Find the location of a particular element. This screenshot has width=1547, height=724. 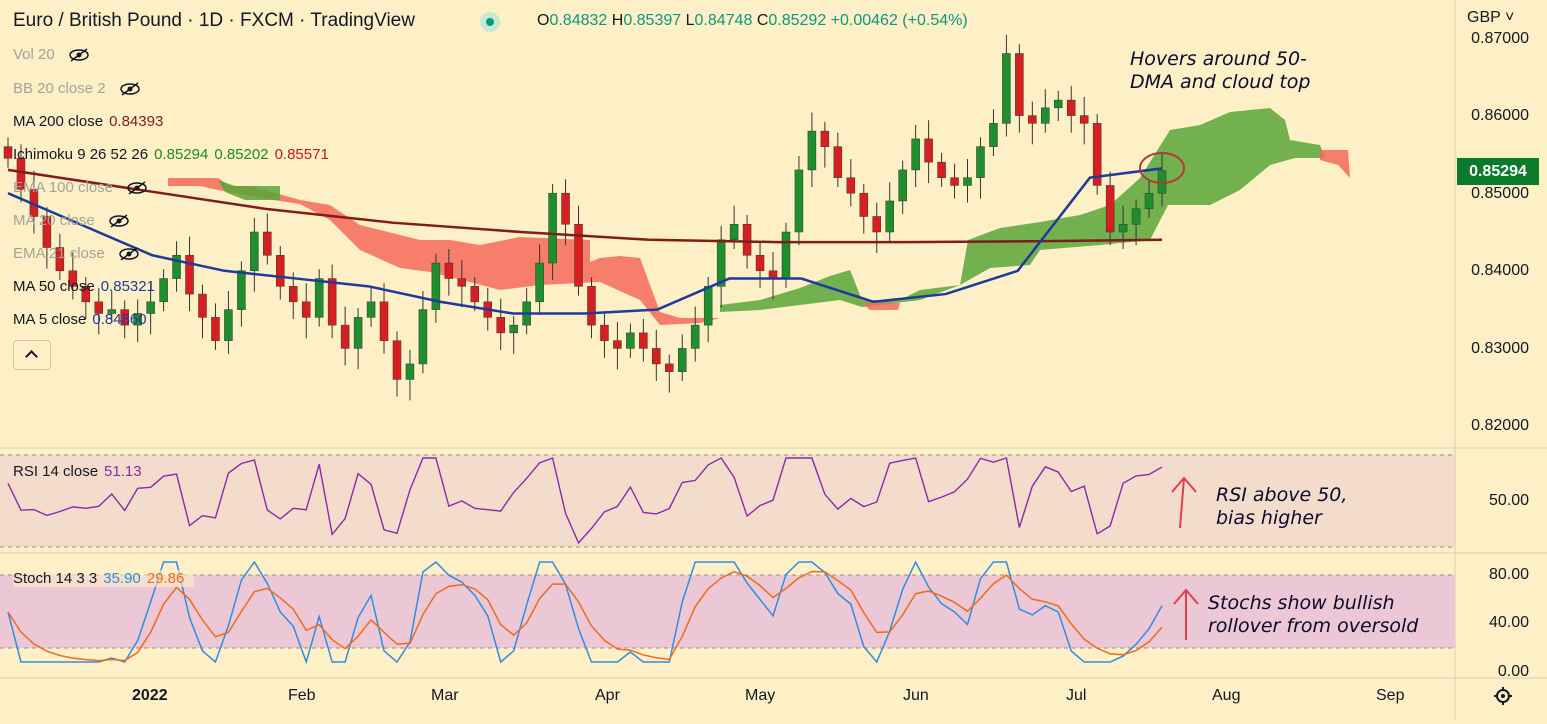

legend-stoch: Stoch 14 3 3 35.90 29.86 is located at coordinates (104, 578).